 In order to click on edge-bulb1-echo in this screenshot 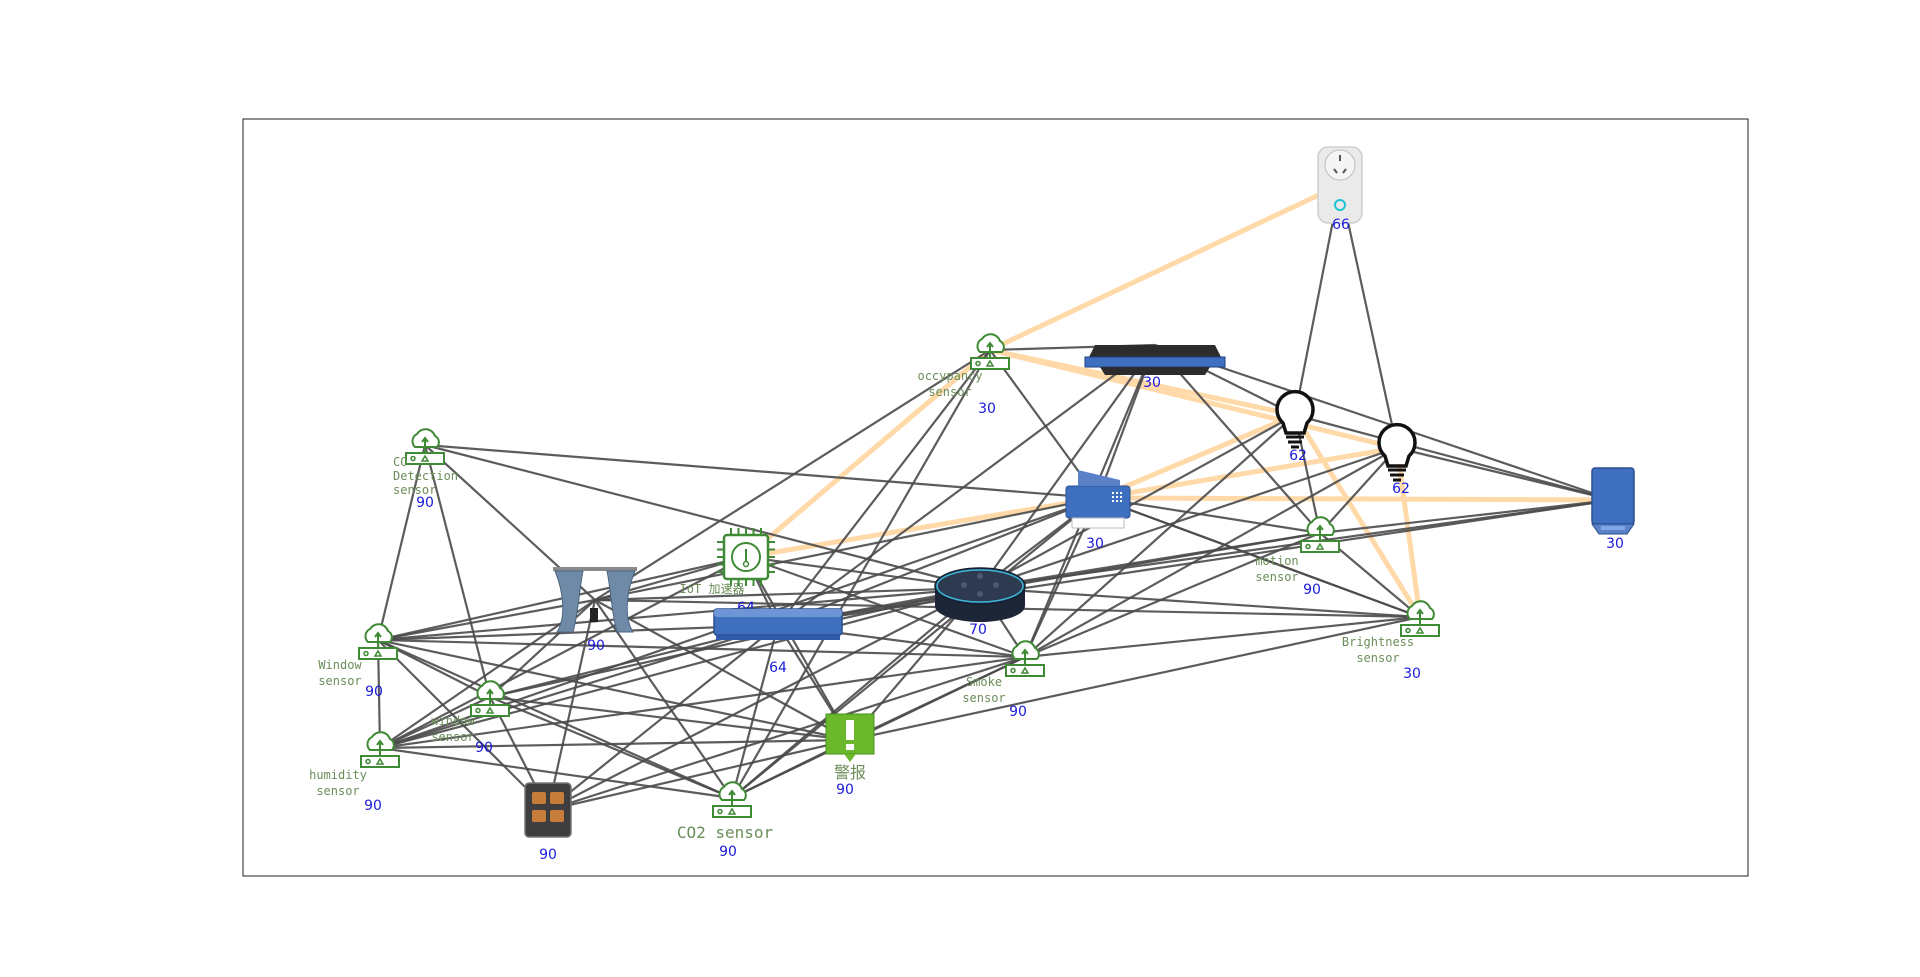, I will do `click(1137, 501)`.